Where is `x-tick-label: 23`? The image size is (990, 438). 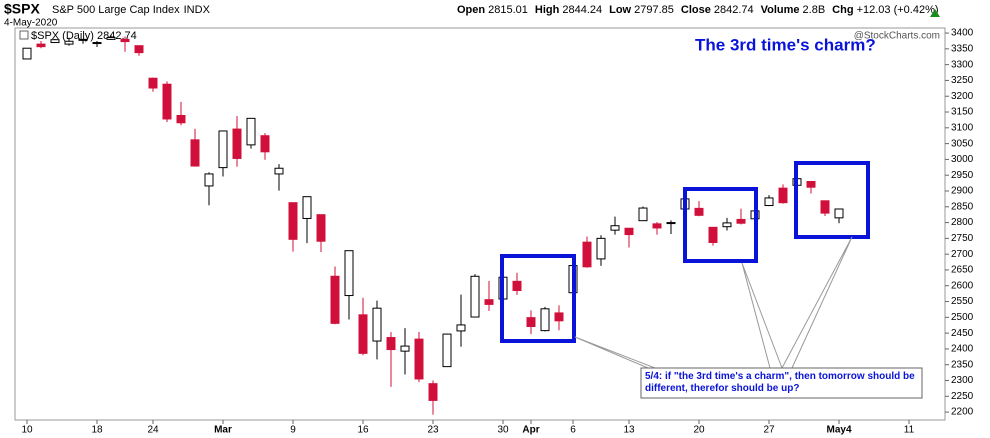
x-tick-label: 23 is located at coordinates (433, 430).